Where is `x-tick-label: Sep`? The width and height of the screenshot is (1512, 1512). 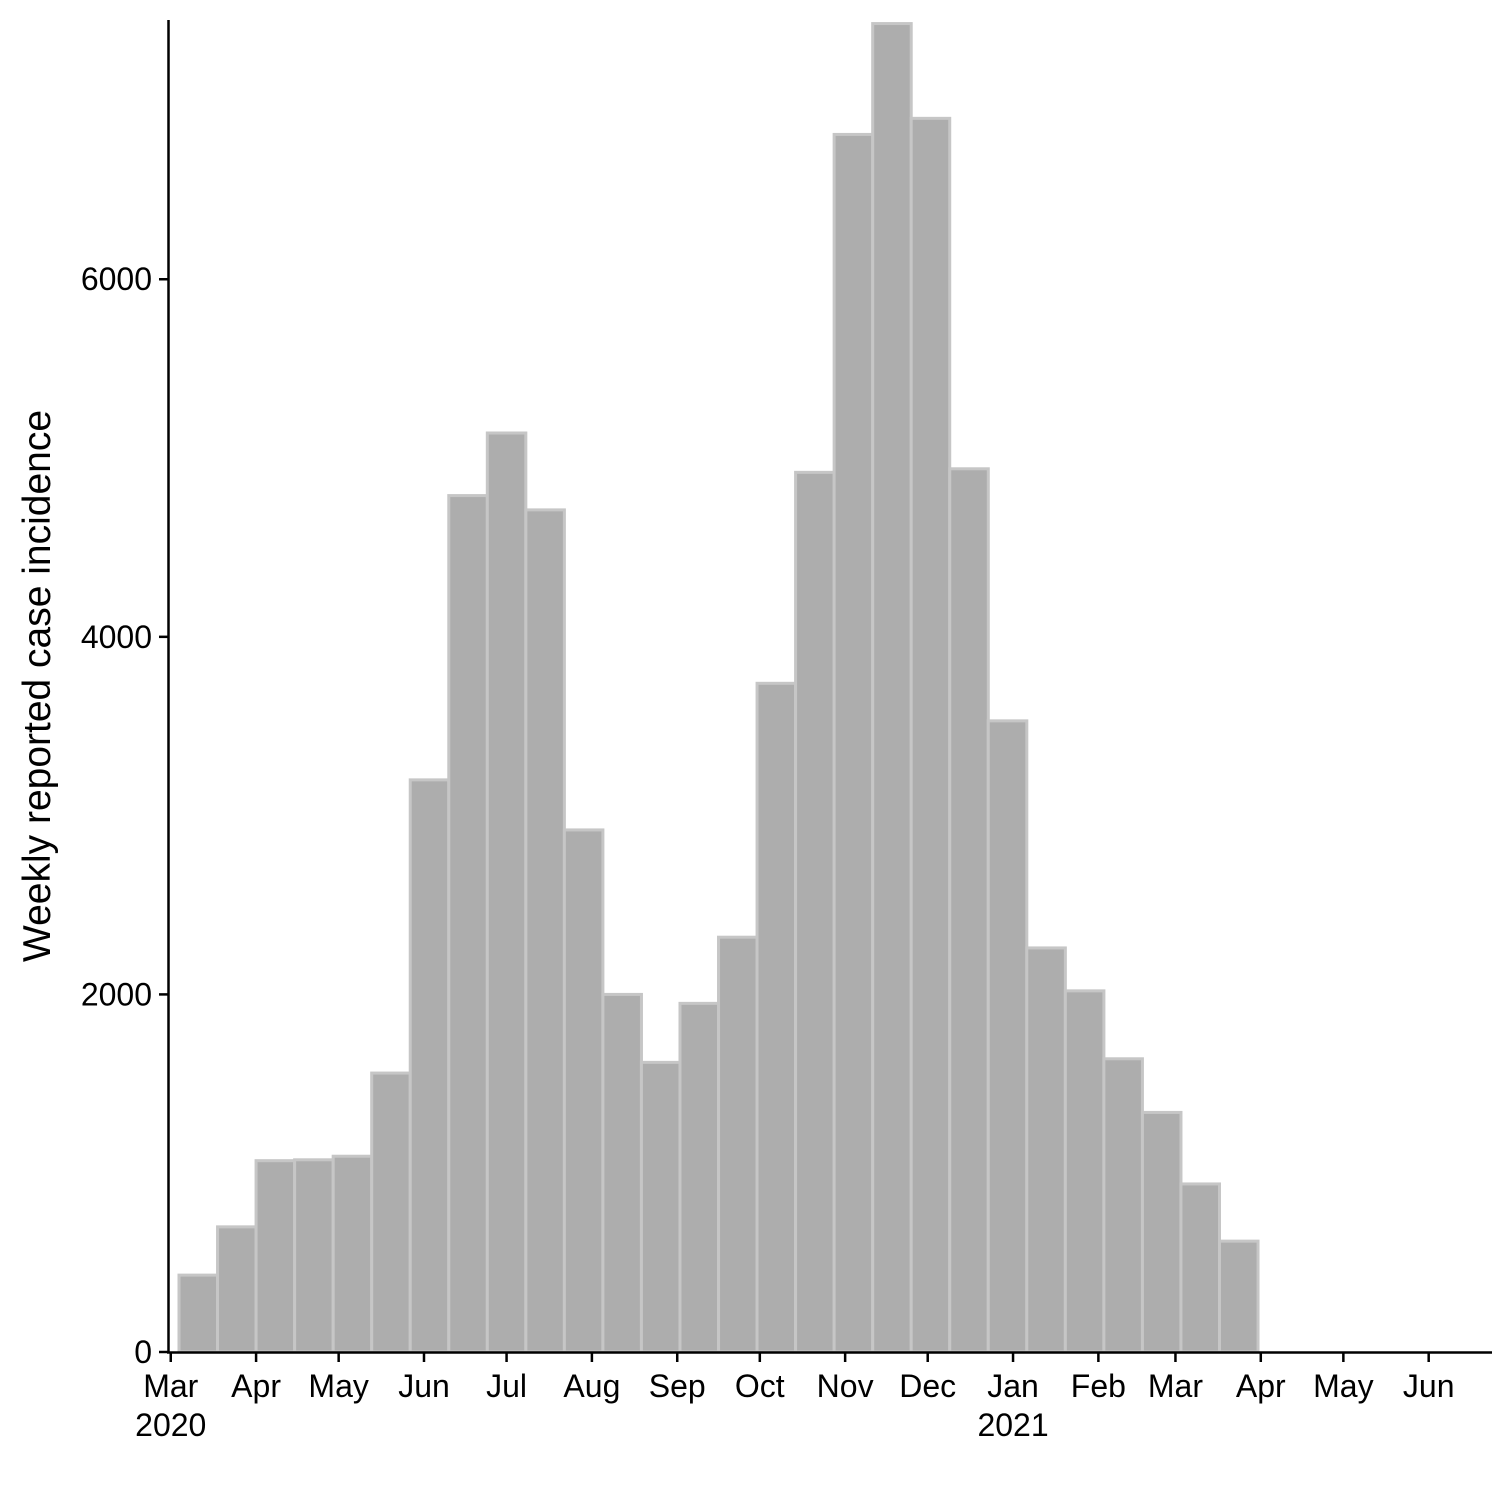
x-tick-label: Sep is located at coordinates (677, 1386).